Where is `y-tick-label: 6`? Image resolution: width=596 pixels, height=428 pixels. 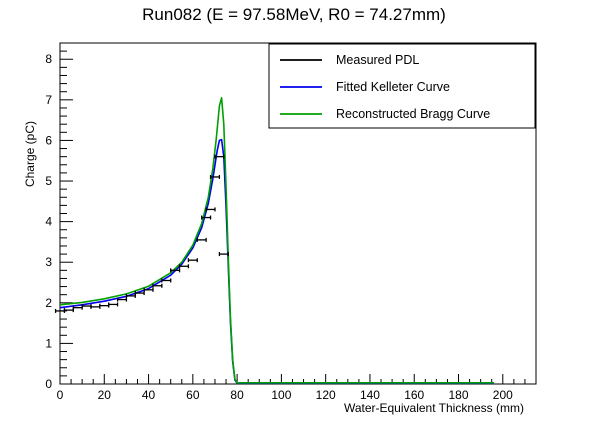 y-tick-label: 6 is located at coordinates (48, 140).